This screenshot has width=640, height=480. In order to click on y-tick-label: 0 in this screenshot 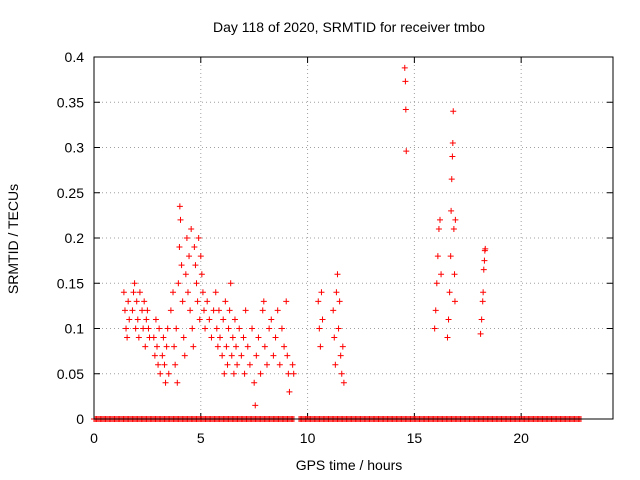, I will do `click(80, 419)`.